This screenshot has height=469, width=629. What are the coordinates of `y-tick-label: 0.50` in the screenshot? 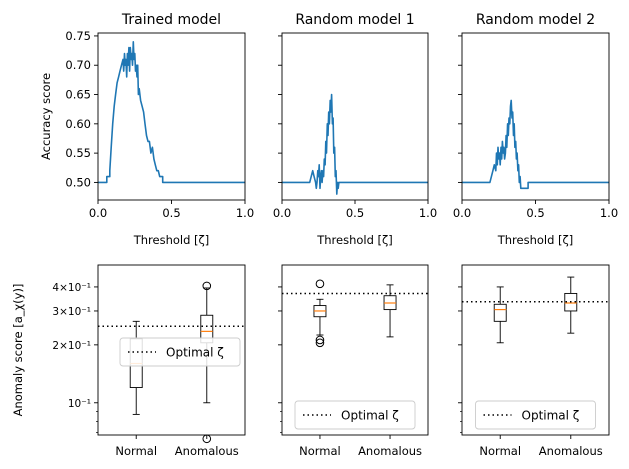 It's located at (78, 182).